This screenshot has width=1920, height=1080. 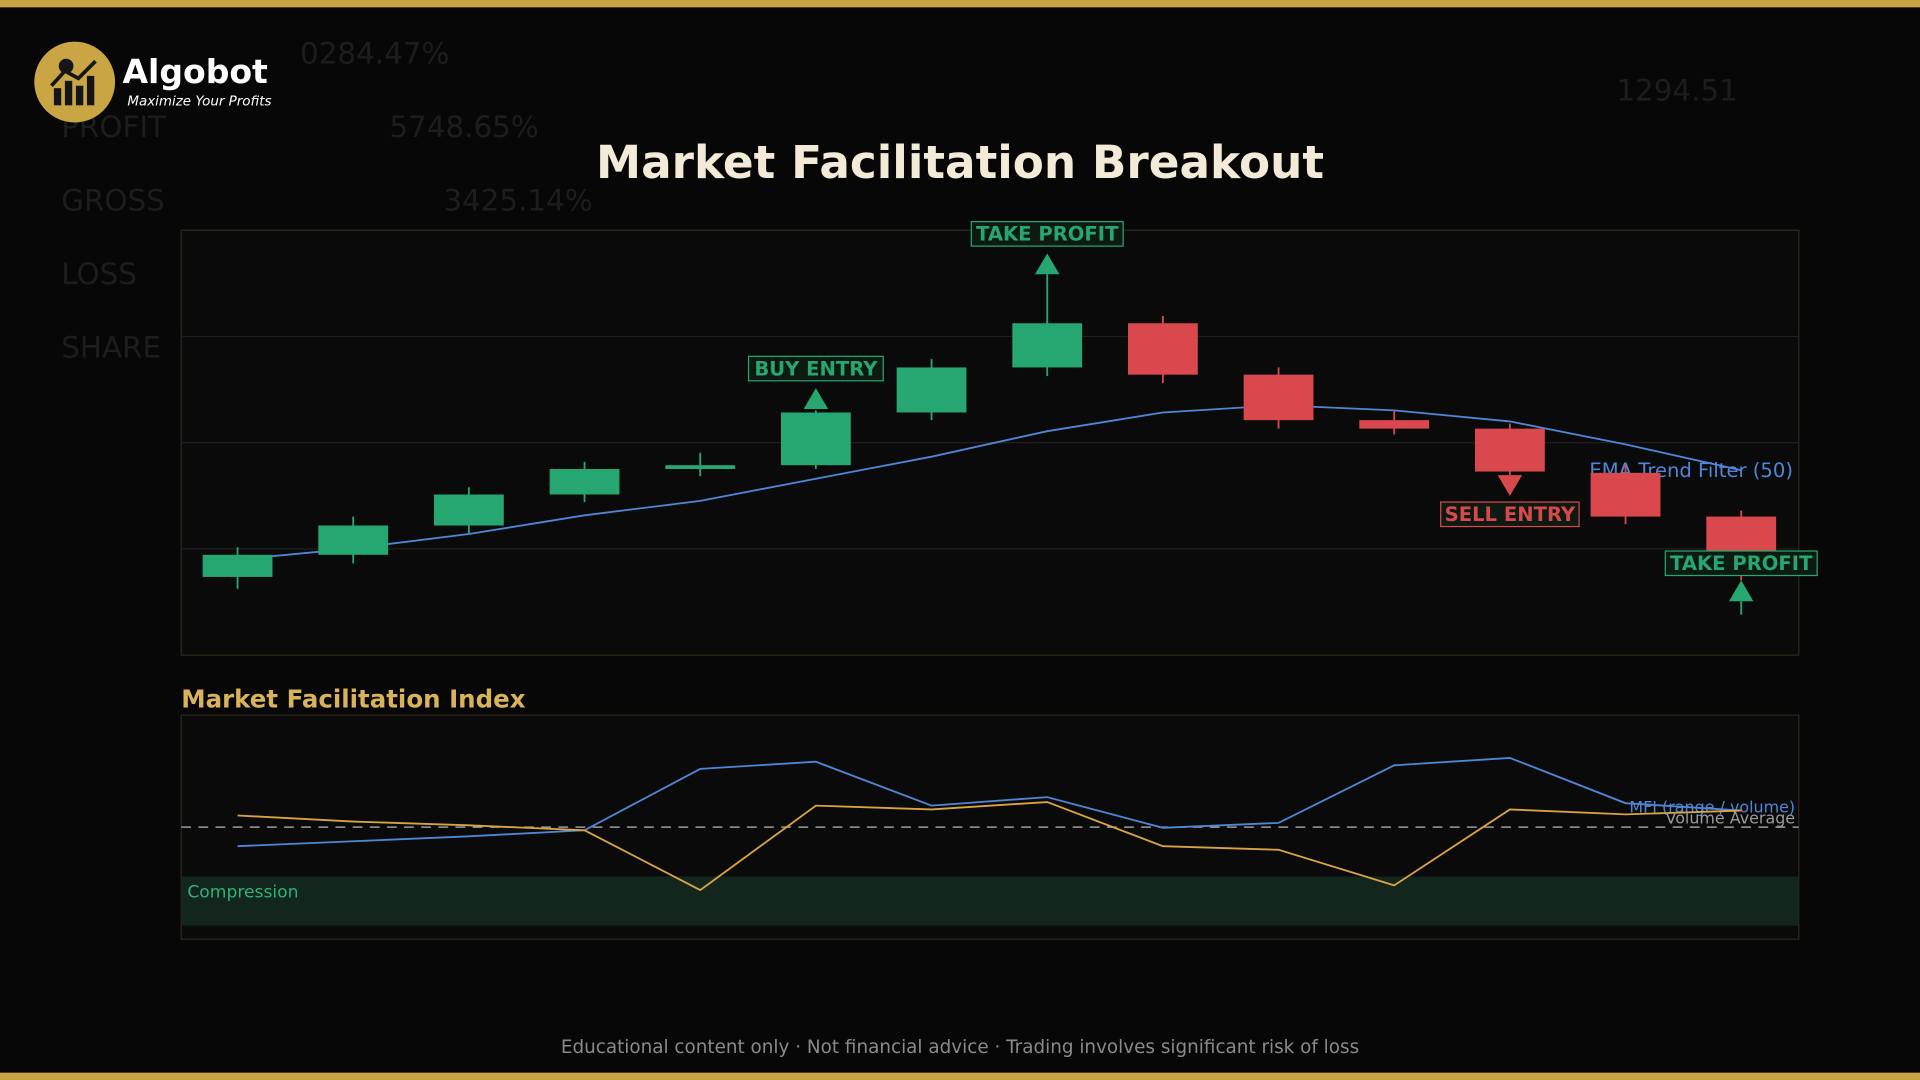 What do you see at coordinates (111, 347) in the screenshot?
I see `background-text: SHARE` at bounding box center [111, 347].